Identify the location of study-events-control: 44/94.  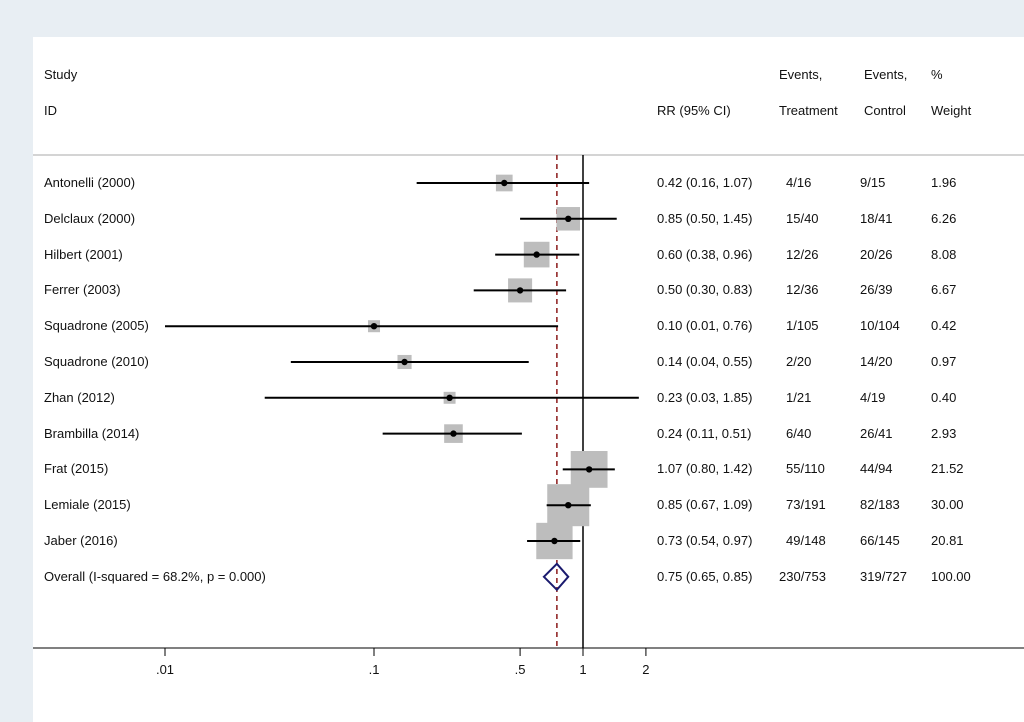
(876, 469).